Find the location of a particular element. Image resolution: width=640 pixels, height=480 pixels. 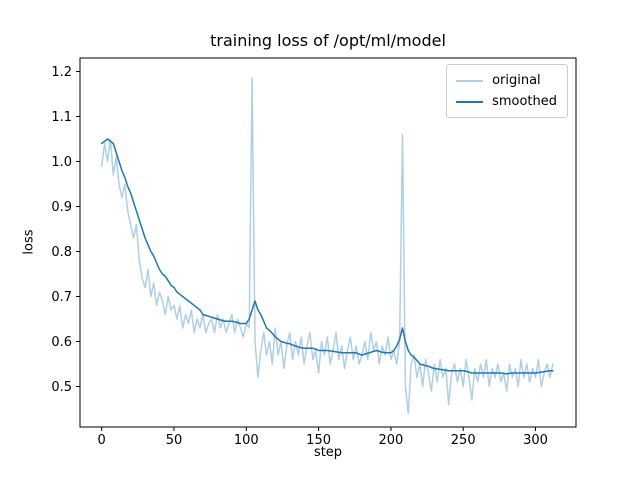

chart-title: training loss of /opt/ml/model is located at coordinates (328, 40).